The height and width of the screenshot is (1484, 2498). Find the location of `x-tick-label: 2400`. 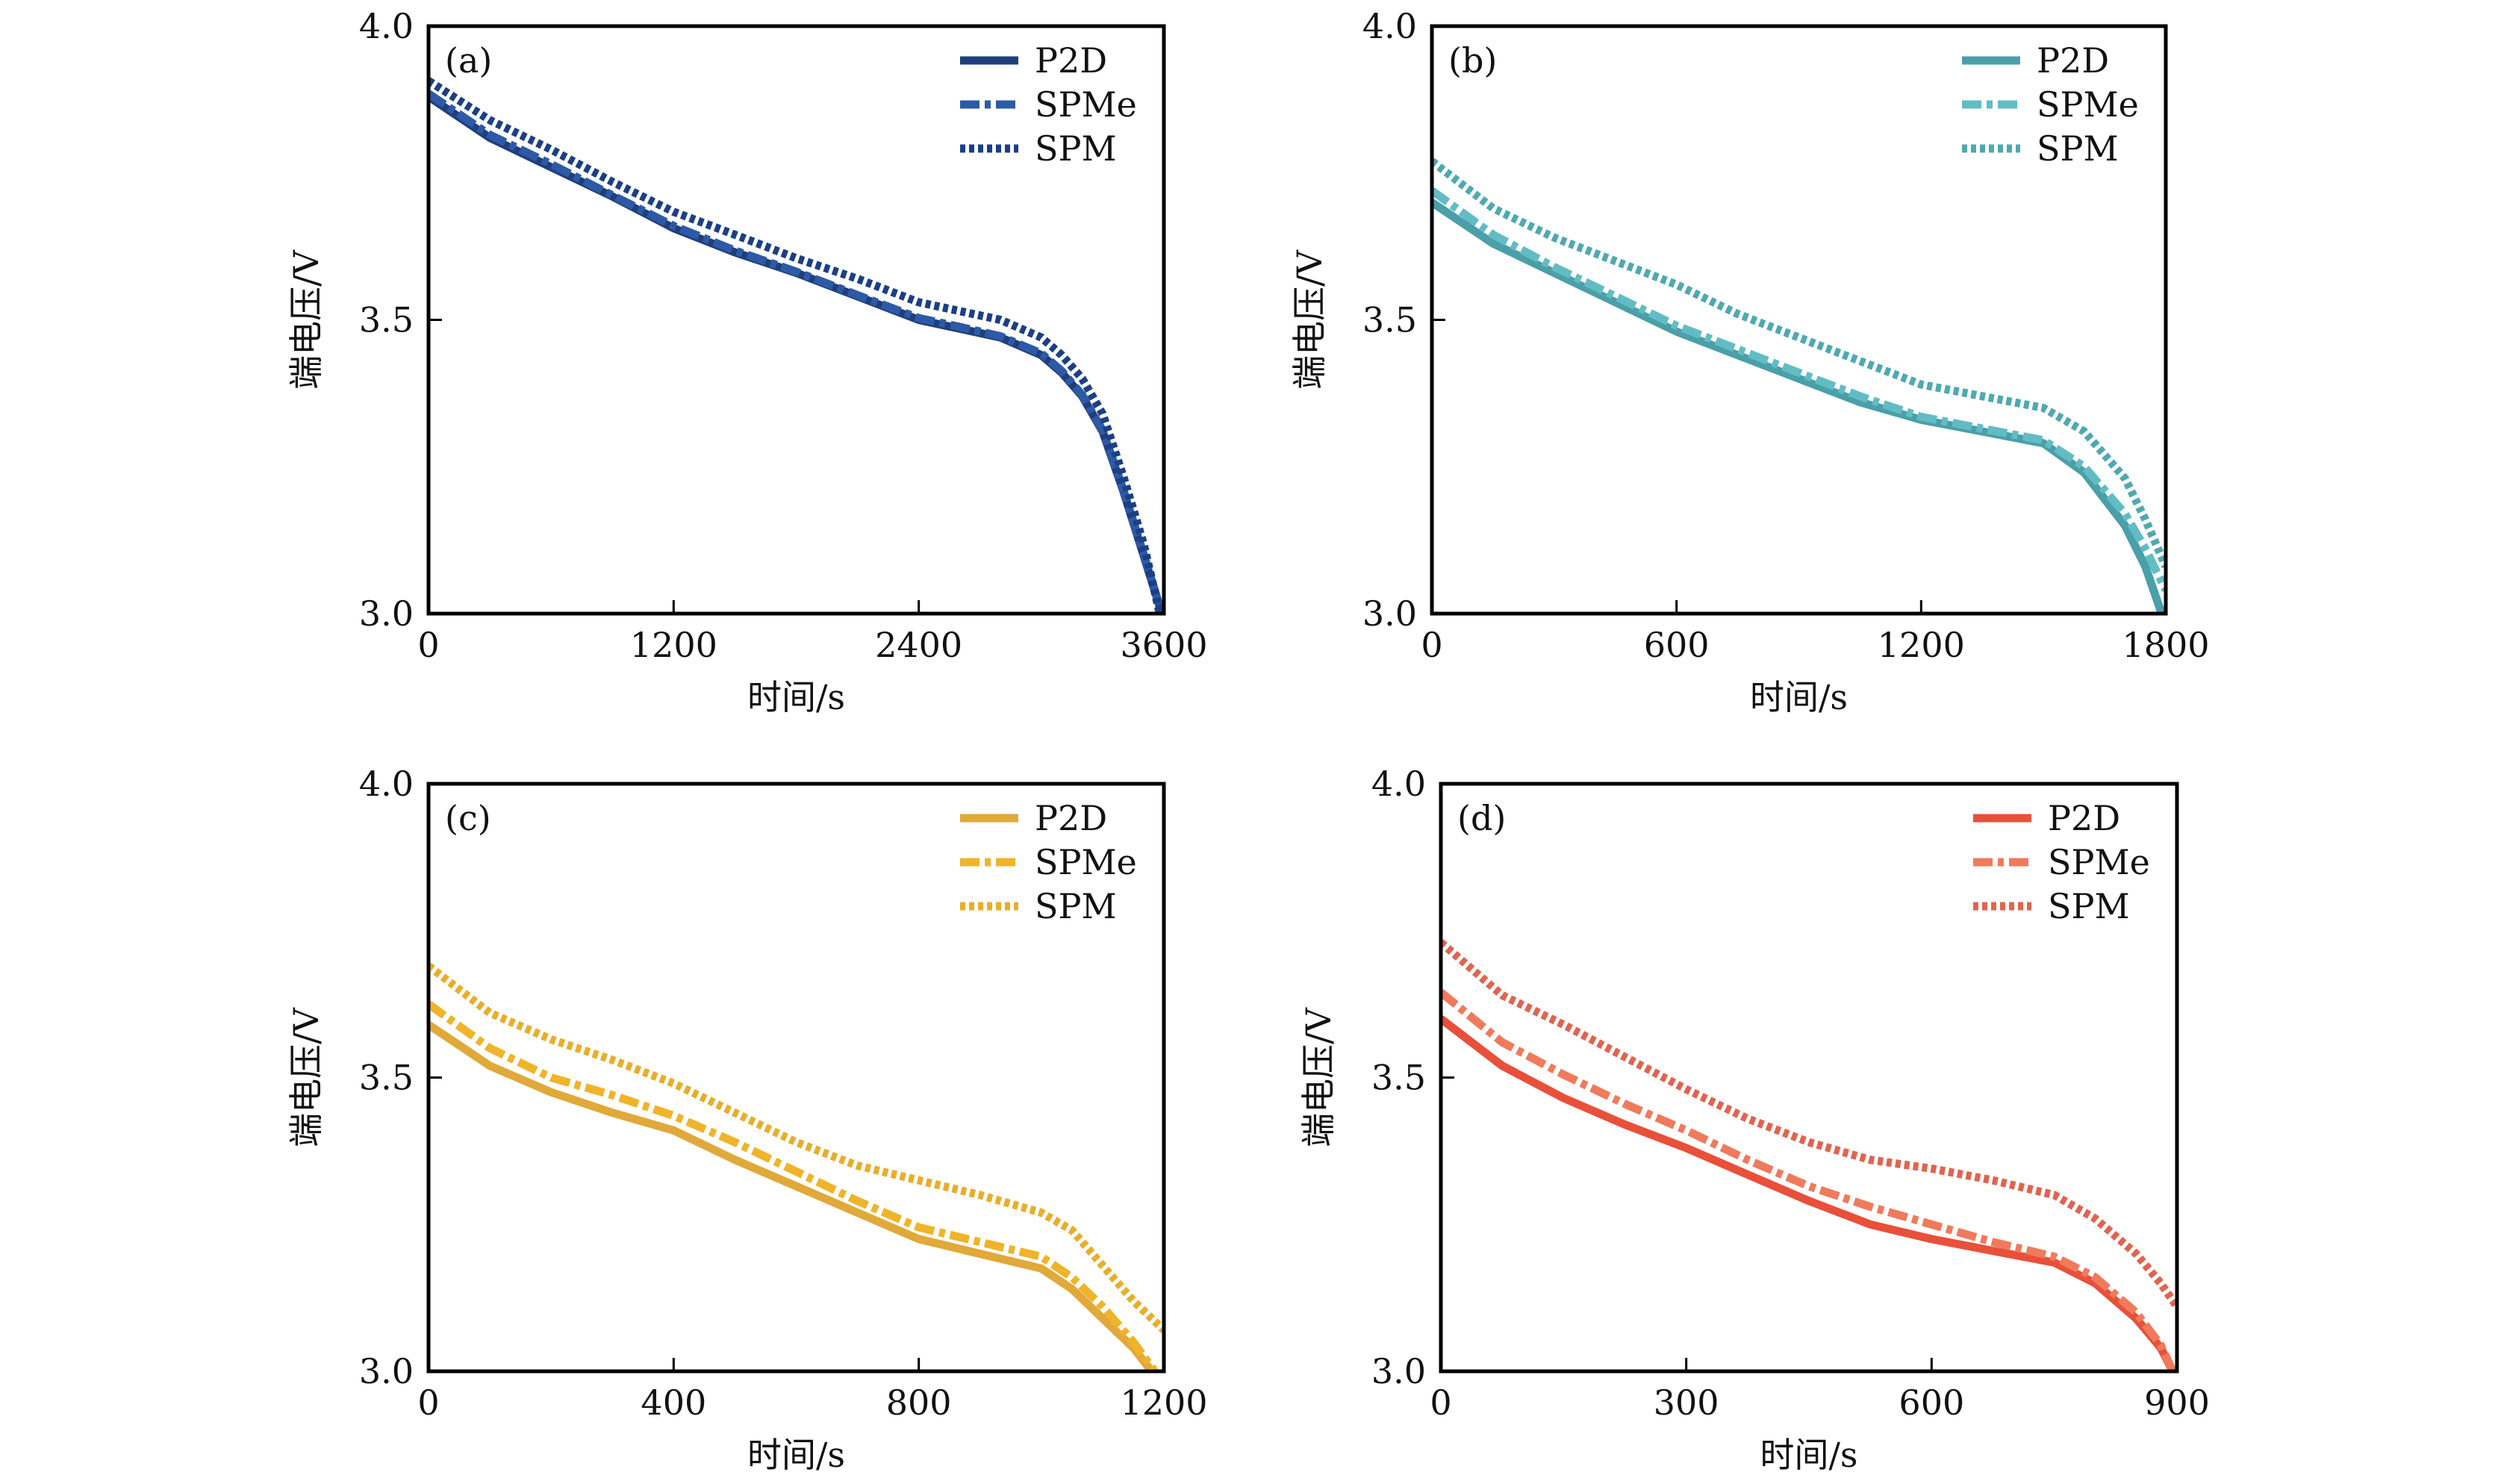

x-tick-label: 2400 is located at coordinates (919, 645).